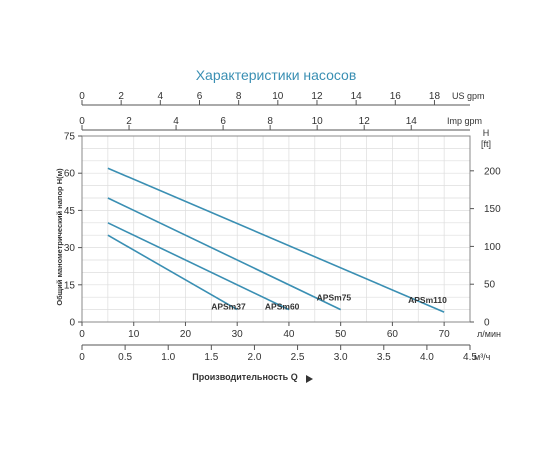 The width and height of the screenshot is (550, 450). What do you see at coordinates (393, 334) in the screenshot?
I see `x-lmin-tick-label: 60` at bounding box center [393, 334].